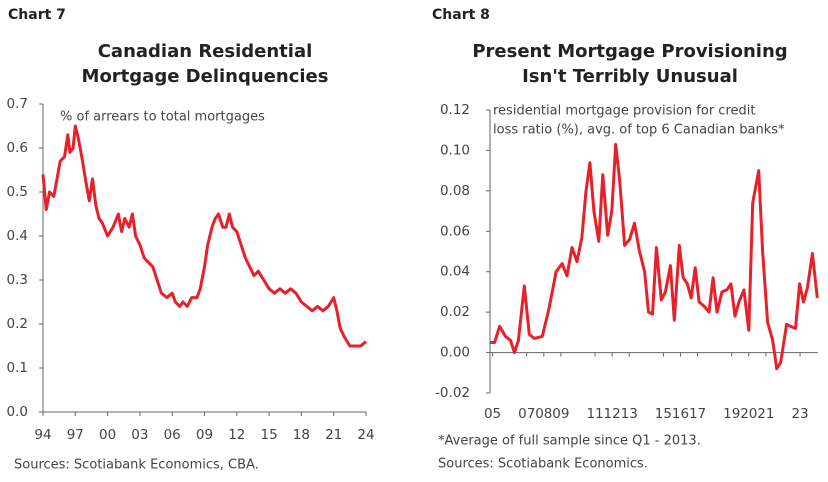 This screenshot has height=482, width=828. Describe the element at coordinates (301, 435) in the screenshot. I see `x-tick-label: 18` at that location.